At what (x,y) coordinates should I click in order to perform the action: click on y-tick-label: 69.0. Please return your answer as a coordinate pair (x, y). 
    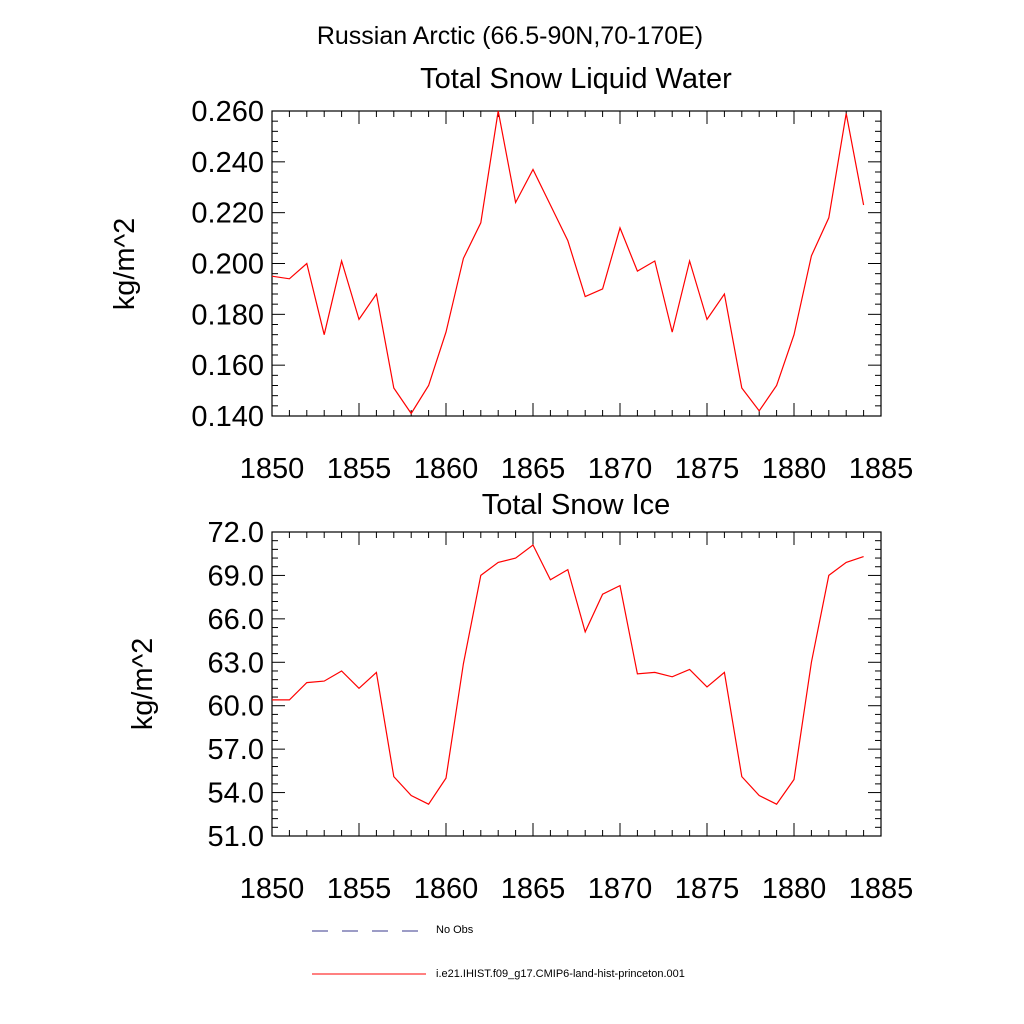
    Looking at the image, I should click on (236, 576).